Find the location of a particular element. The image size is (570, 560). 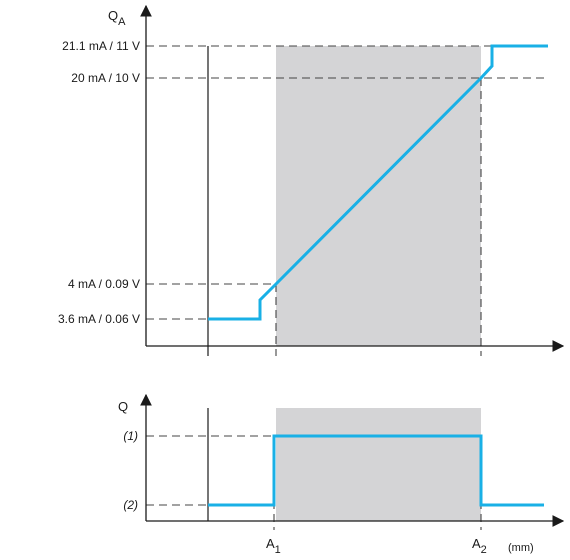

upper-y-axis-letter: Q is located at coordinates (113, 15).